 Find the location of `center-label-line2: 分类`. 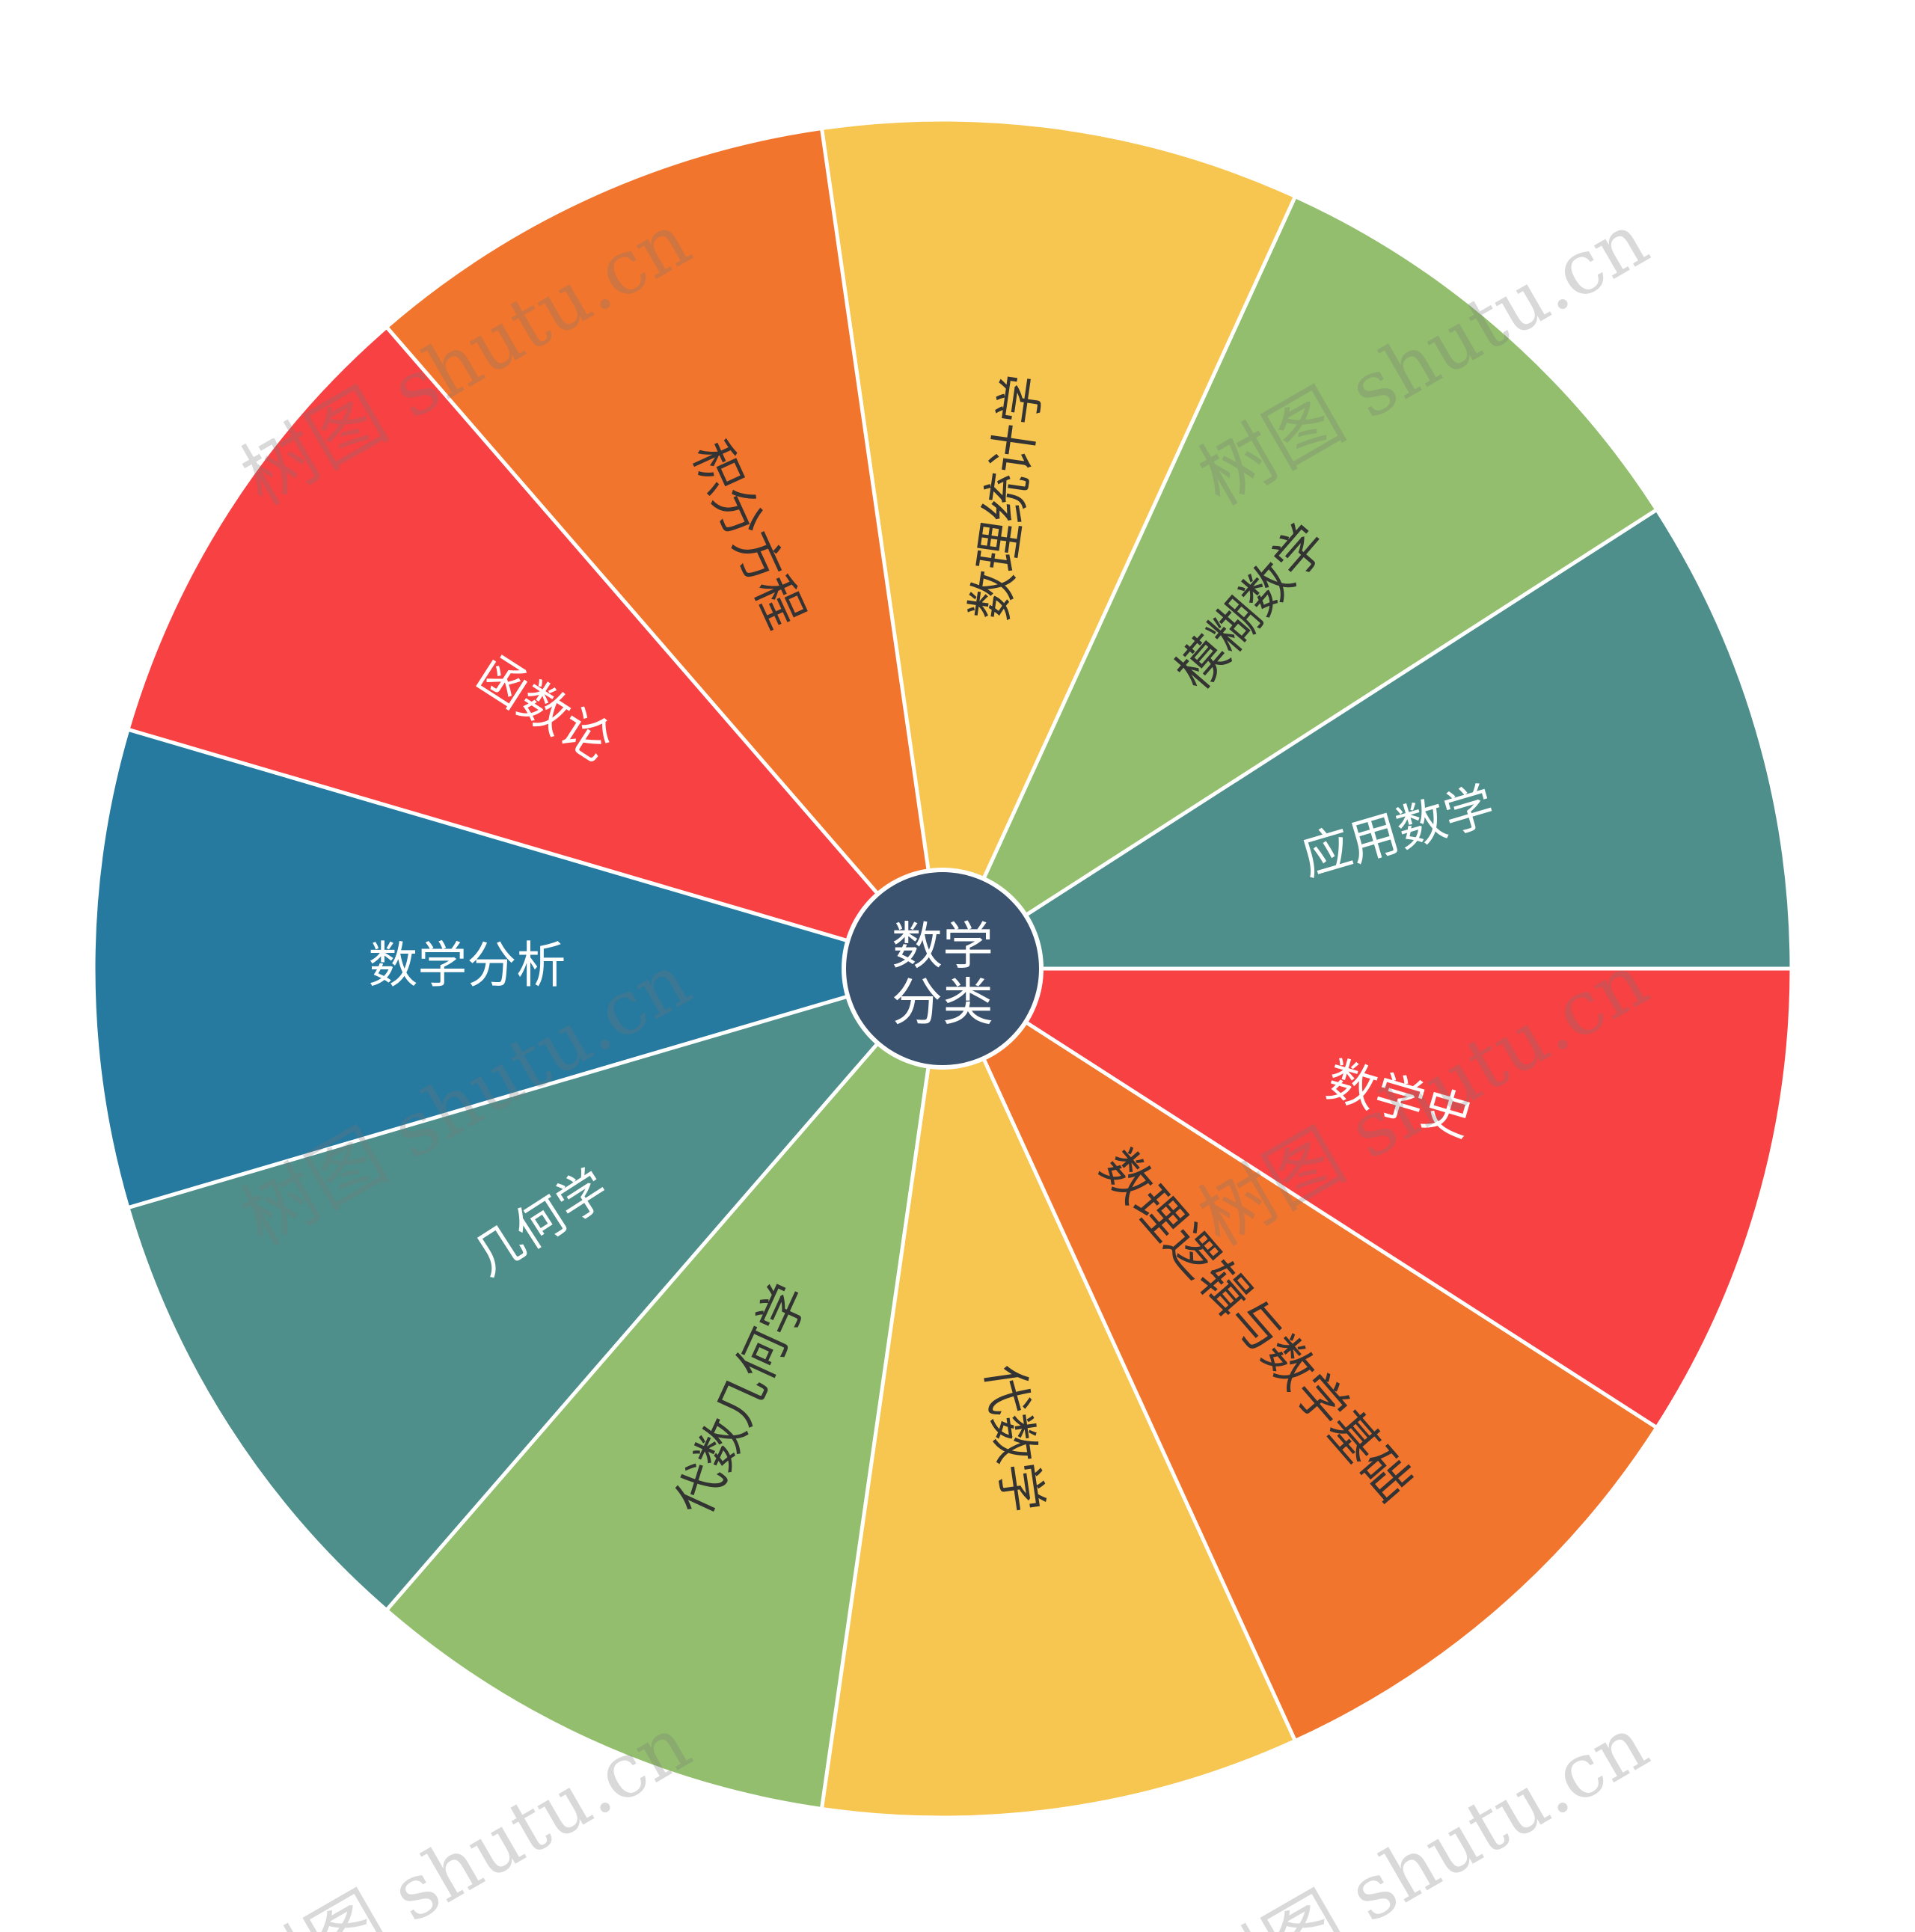

center-label-line2: 分类 is located at coordinates (942, 1003).